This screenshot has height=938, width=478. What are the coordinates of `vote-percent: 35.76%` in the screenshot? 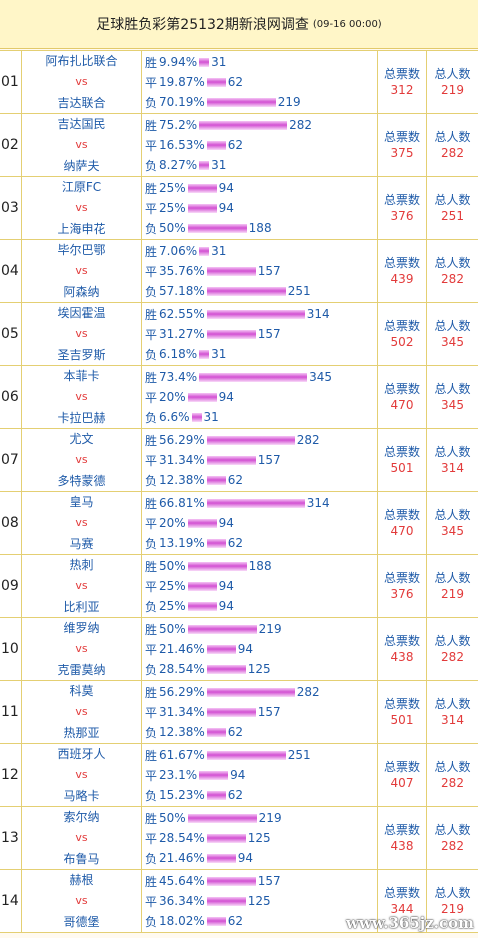 It's located at (182, 271).